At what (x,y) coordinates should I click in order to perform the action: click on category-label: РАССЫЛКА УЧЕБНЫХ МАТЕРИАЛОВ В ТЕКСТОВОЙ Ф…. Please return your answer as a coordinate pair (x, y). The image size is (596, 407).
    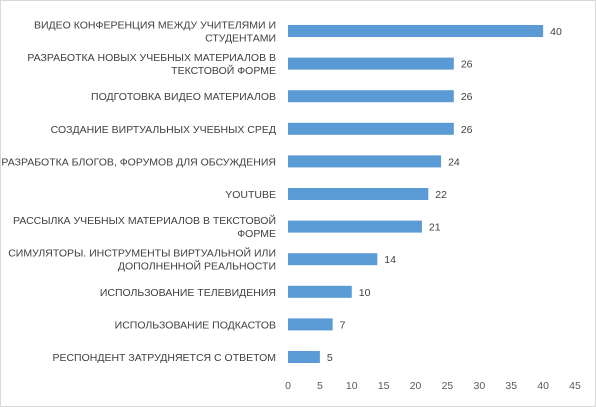
    Looking at the image, I should click on (144, 227).